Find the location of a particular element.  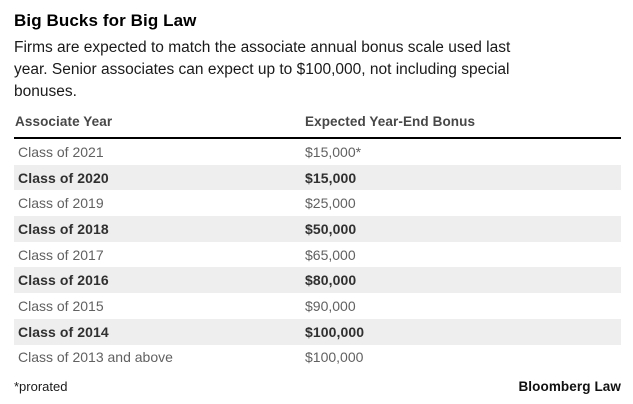

column-header-expected-bonus: Expected Year-End Bonus is located at coordinates (390, 121).